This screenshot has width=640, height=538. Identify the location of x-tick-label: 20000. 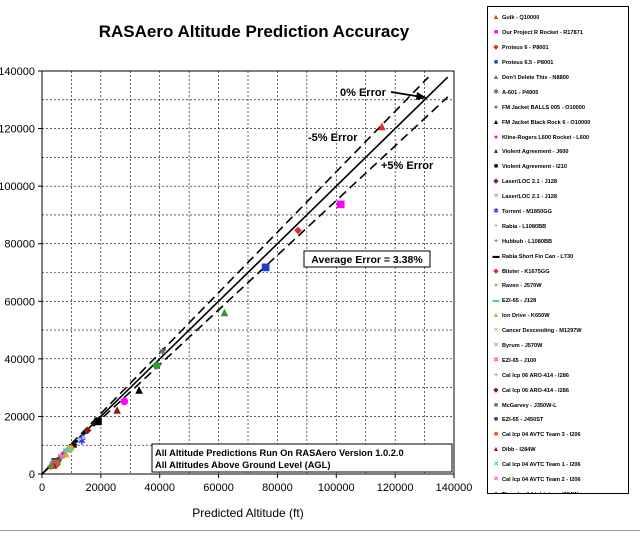
(101, 488).